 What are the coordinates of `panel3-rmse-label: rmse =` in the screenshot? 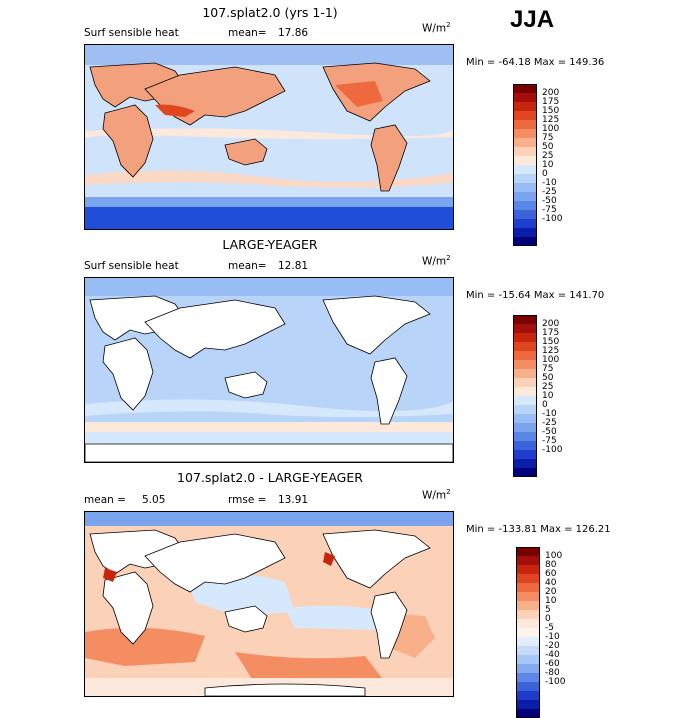 It's located at (247, 500).